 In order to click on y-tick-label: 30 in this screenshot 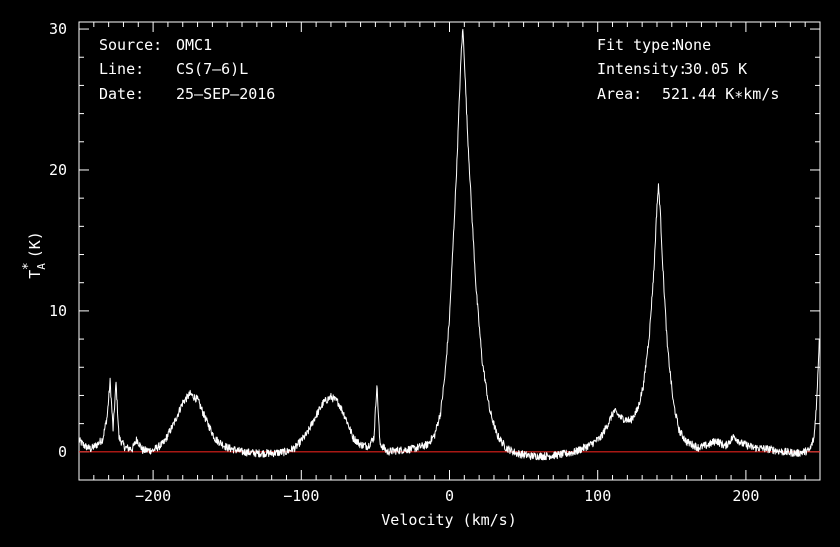, I will do `click(58, 29)`.